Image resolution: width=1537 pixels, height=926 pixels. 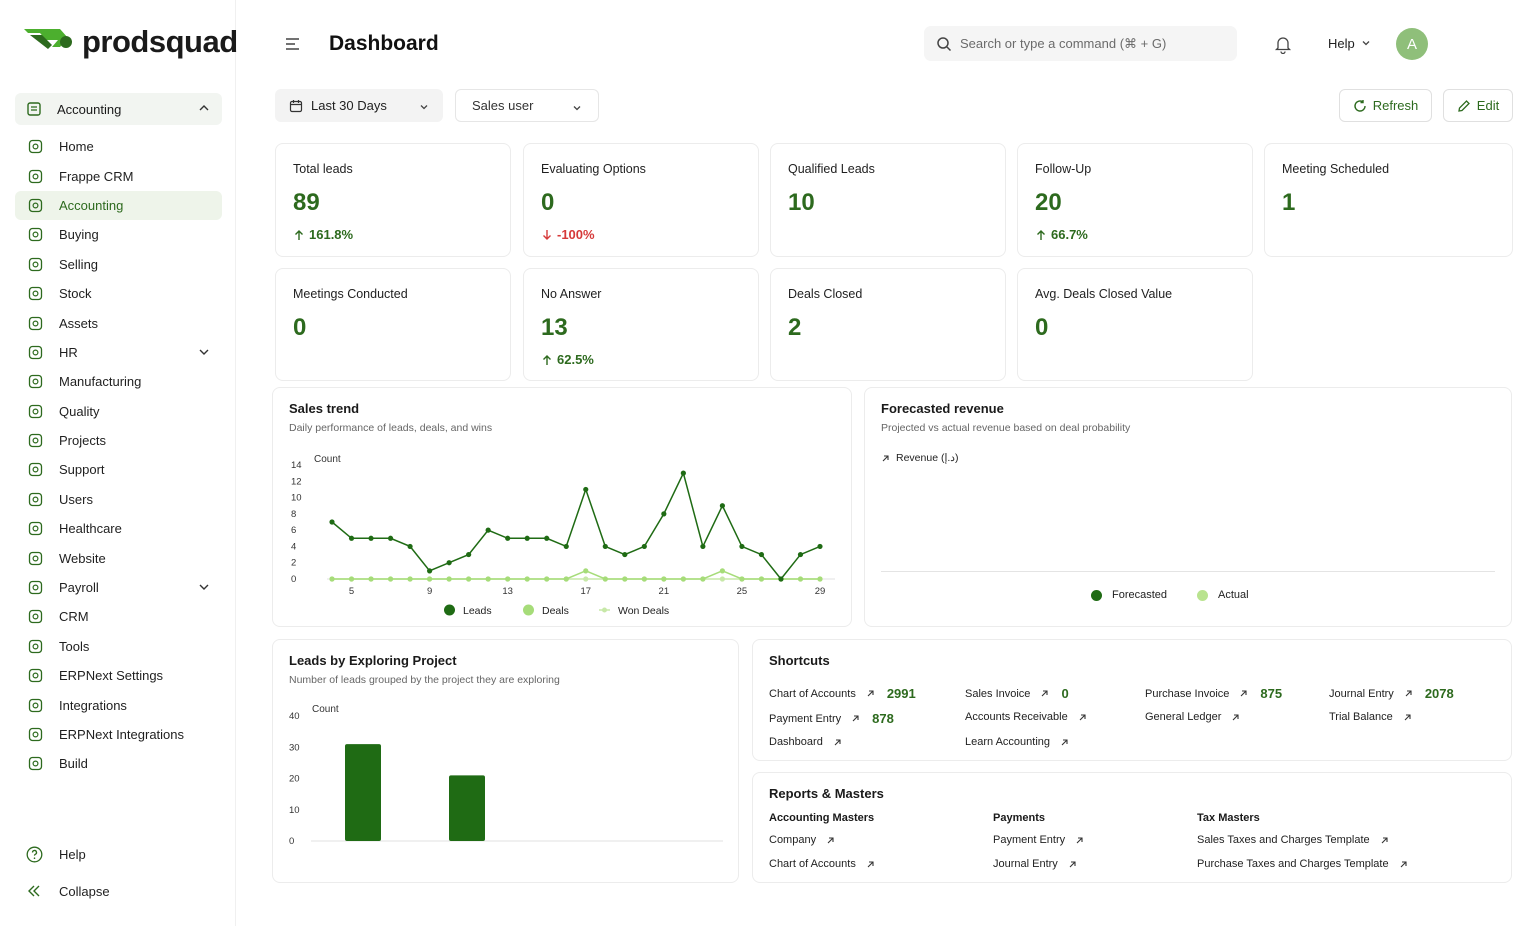 What do you see at coordinates (393, 324) in the screenshot?
I see `kpi-card: Meetings Conducted 0` at bounding box center [393, 324].